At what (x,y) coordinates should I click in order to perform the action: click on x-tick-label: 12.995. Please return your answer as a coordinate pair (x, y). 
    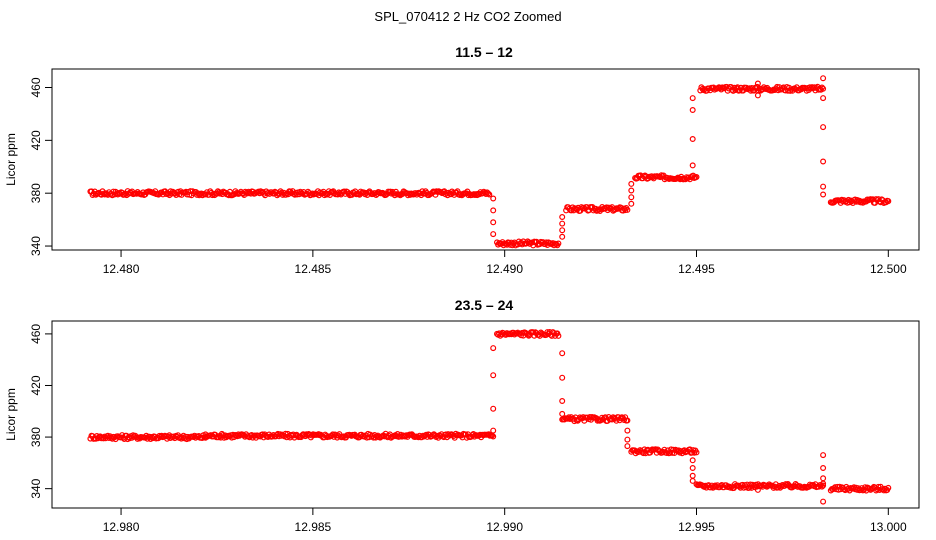
    Looking at the image, I should click on (696, 527).